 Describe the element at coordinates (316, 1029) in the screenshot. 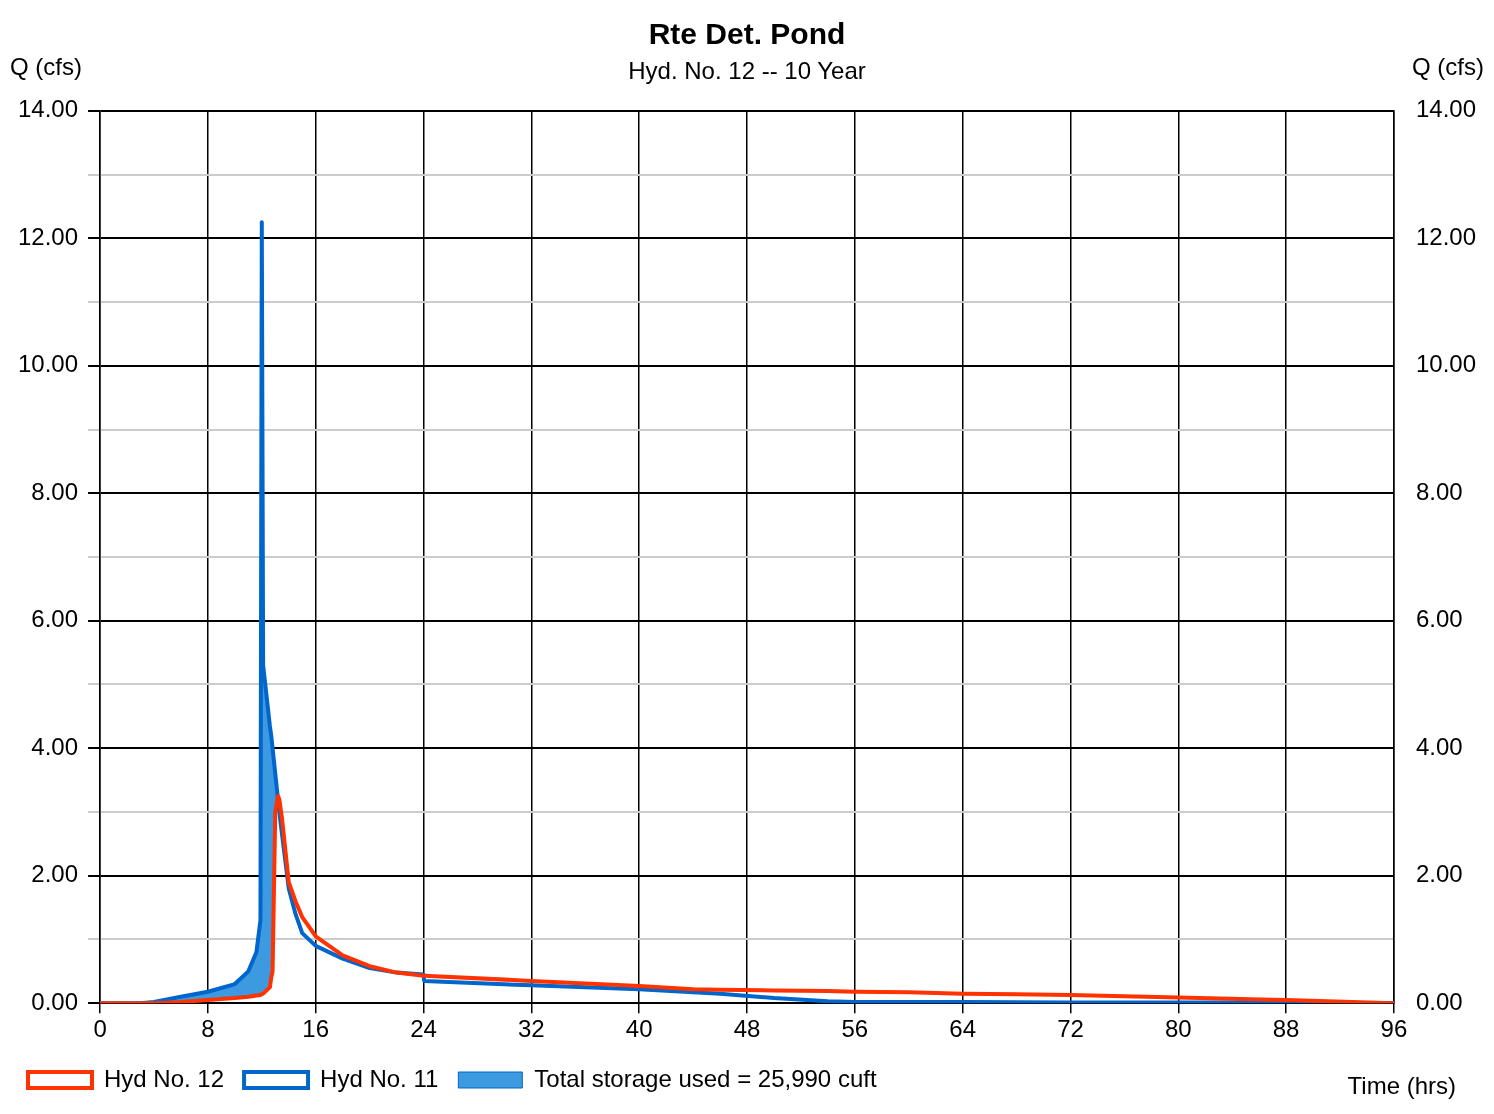

I see `x-tick-label: 16` at that location.